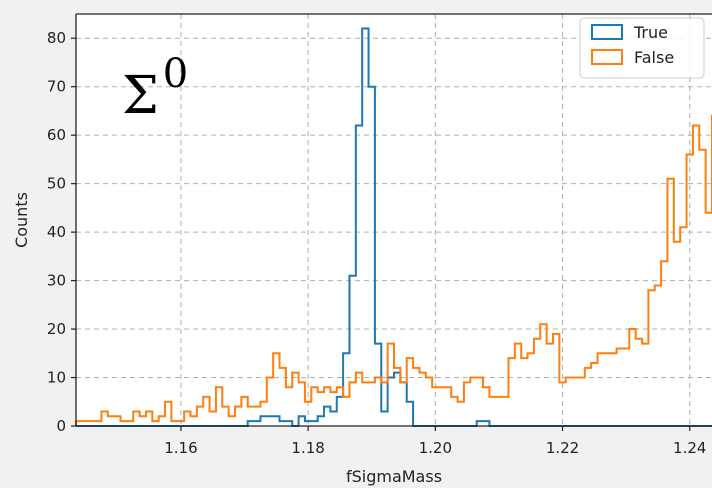  Describe the element at coordinates (56, 184) in the screenshot. I see `y-tick-label: 50` at that location.